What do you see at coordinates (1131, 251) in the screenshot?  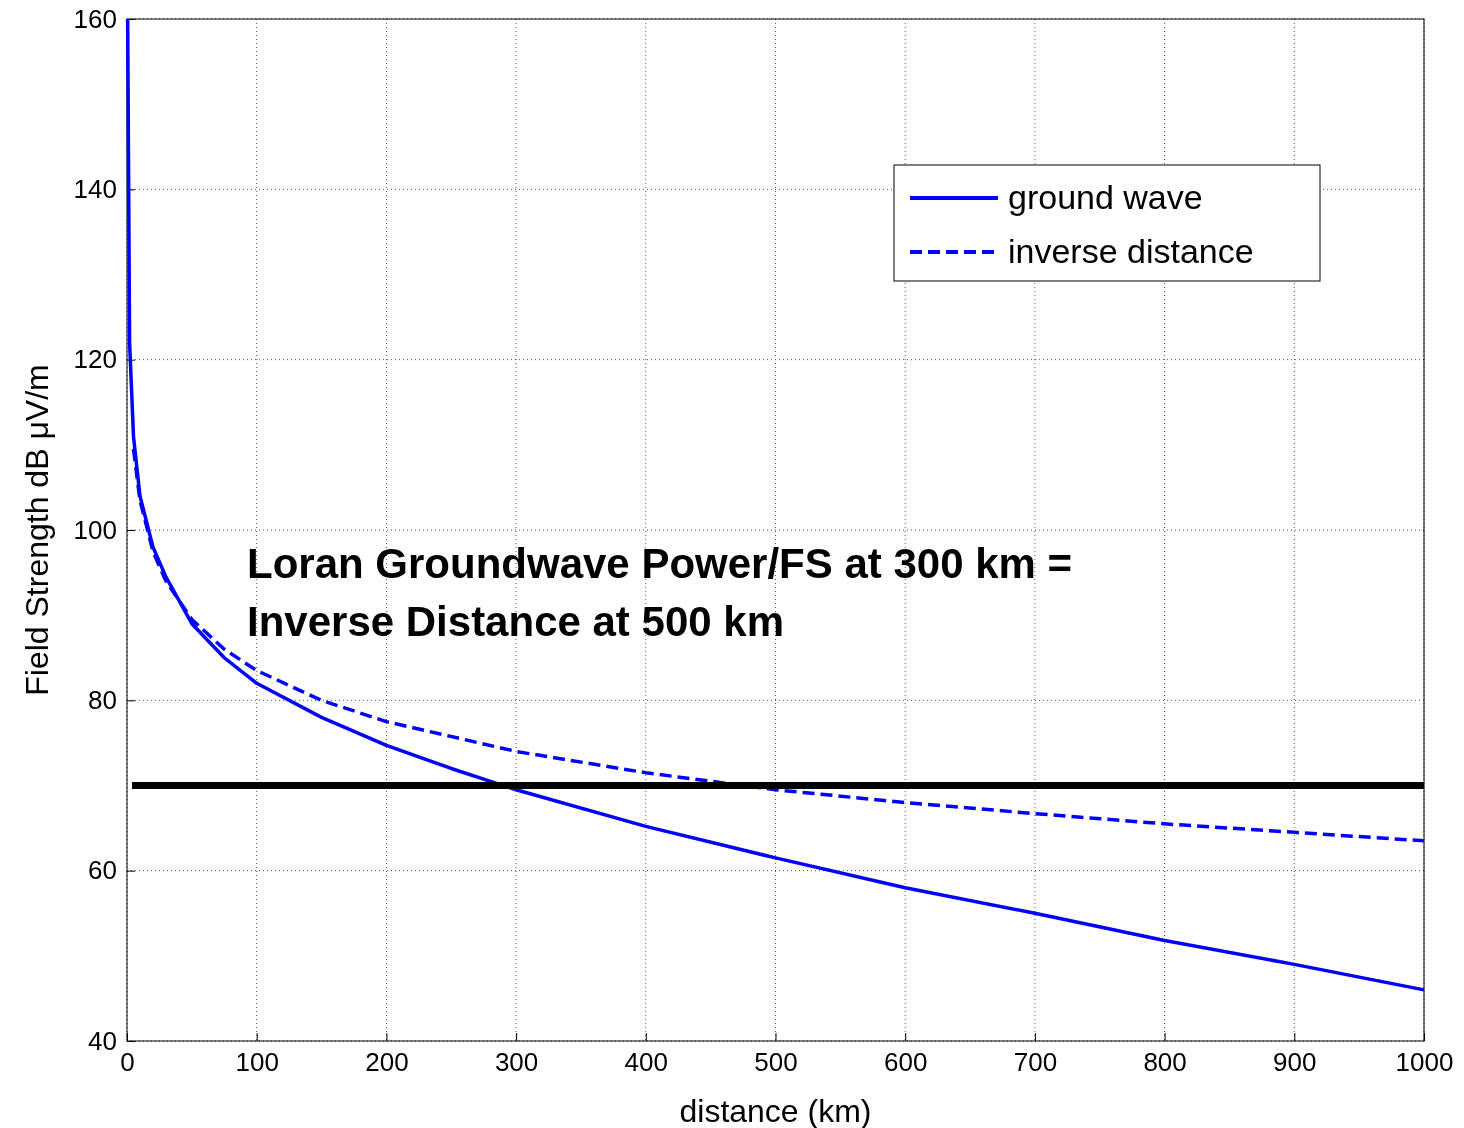 I see `legend-label: inverse distance` at bounding box center [1131, 251].